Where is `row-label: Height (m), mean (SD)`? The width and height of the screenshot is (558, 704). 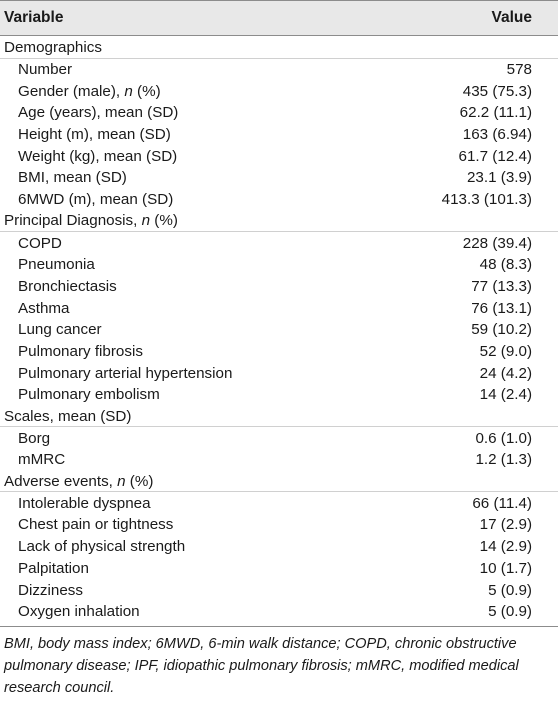
row-label: Height (m), mean (SD) is located at coordinates (94, 135).